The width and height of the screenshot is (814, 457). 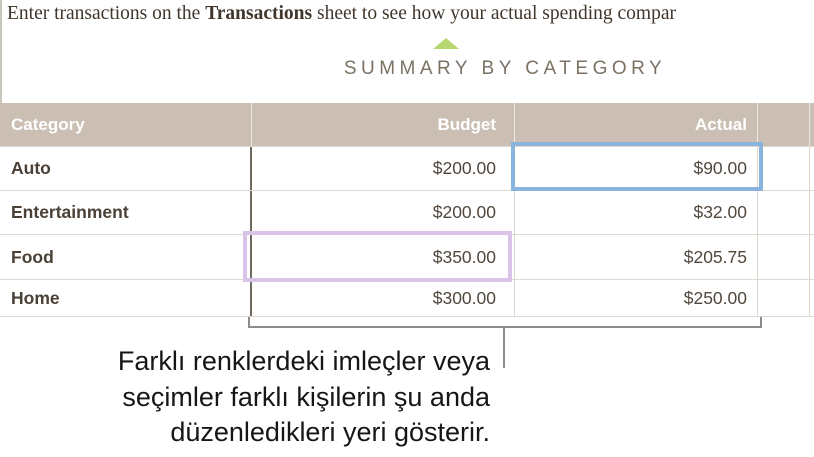 I want to click on cell-category-entertainment: Entertainment, so click(x=126, y=212).